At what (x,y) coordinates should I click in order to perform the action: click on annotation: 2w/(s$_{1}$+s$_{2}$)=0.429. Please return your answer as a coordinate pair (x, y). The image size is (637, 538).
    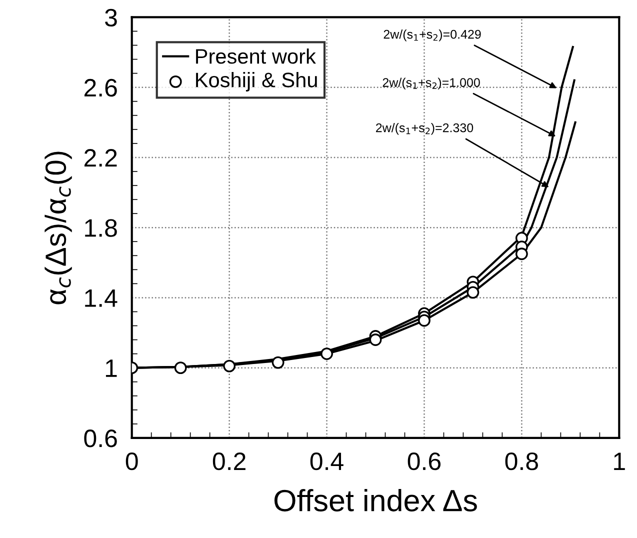
    Looking at the image, I should click on (432, 36).